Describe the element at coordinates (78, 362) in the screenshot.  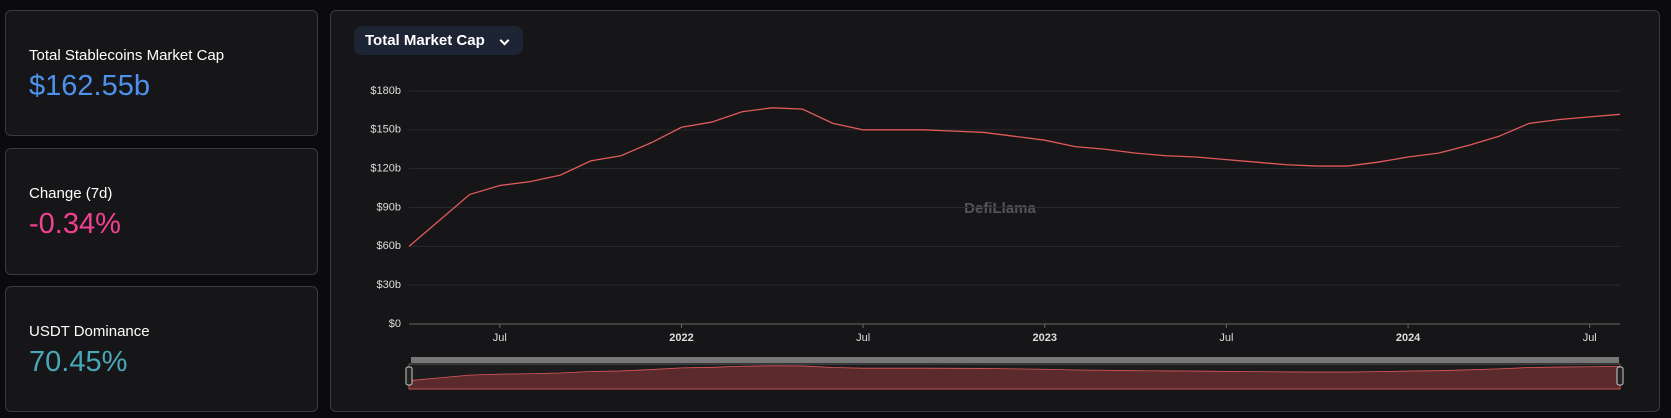
I see `stat-value: 70.45%` at that location.